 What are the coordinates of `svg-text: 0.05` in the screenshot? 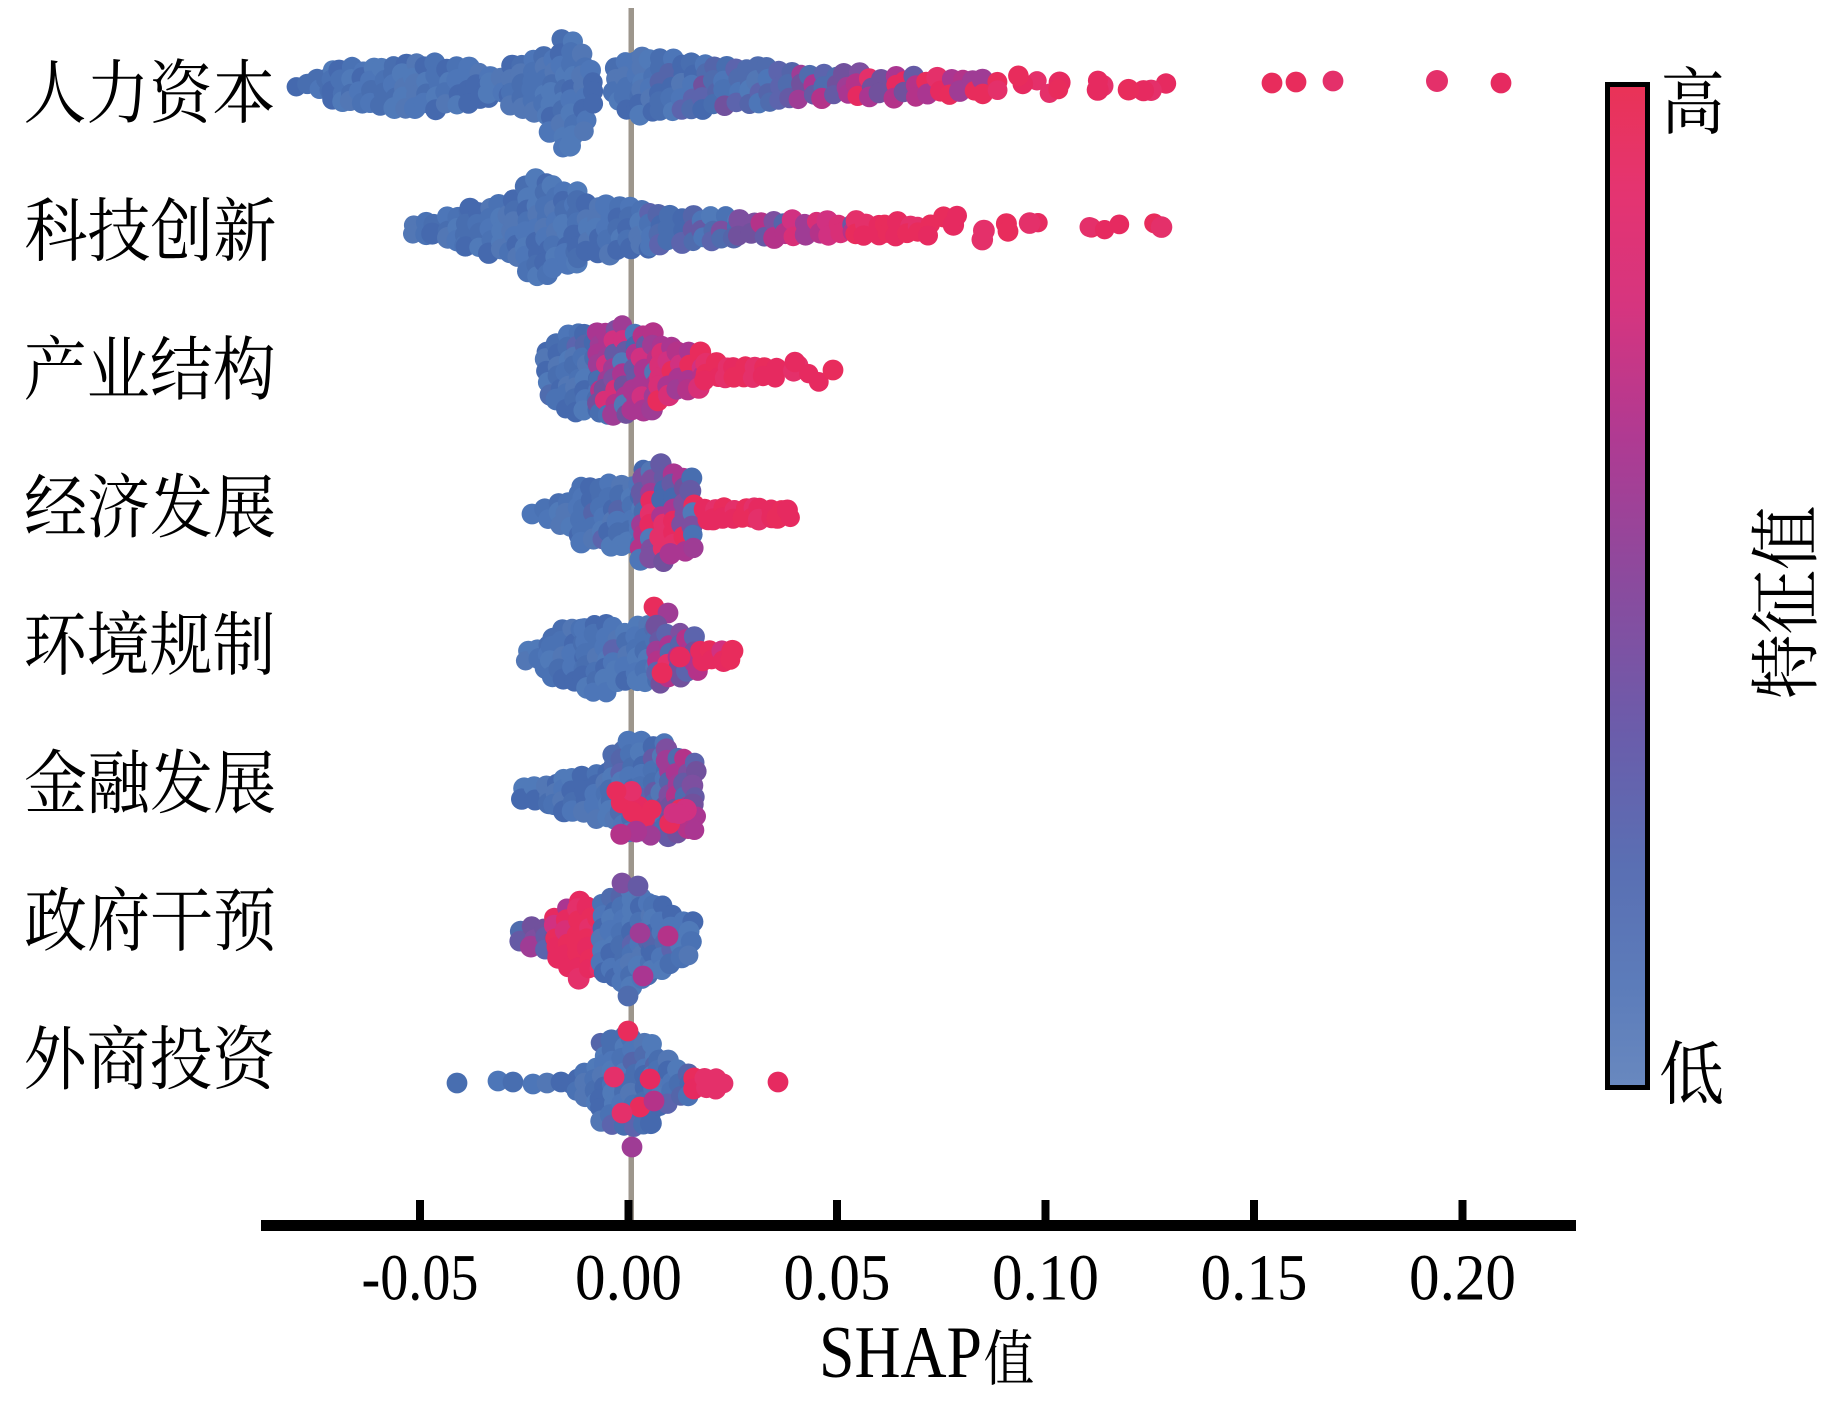 It's located at (837, 1278).